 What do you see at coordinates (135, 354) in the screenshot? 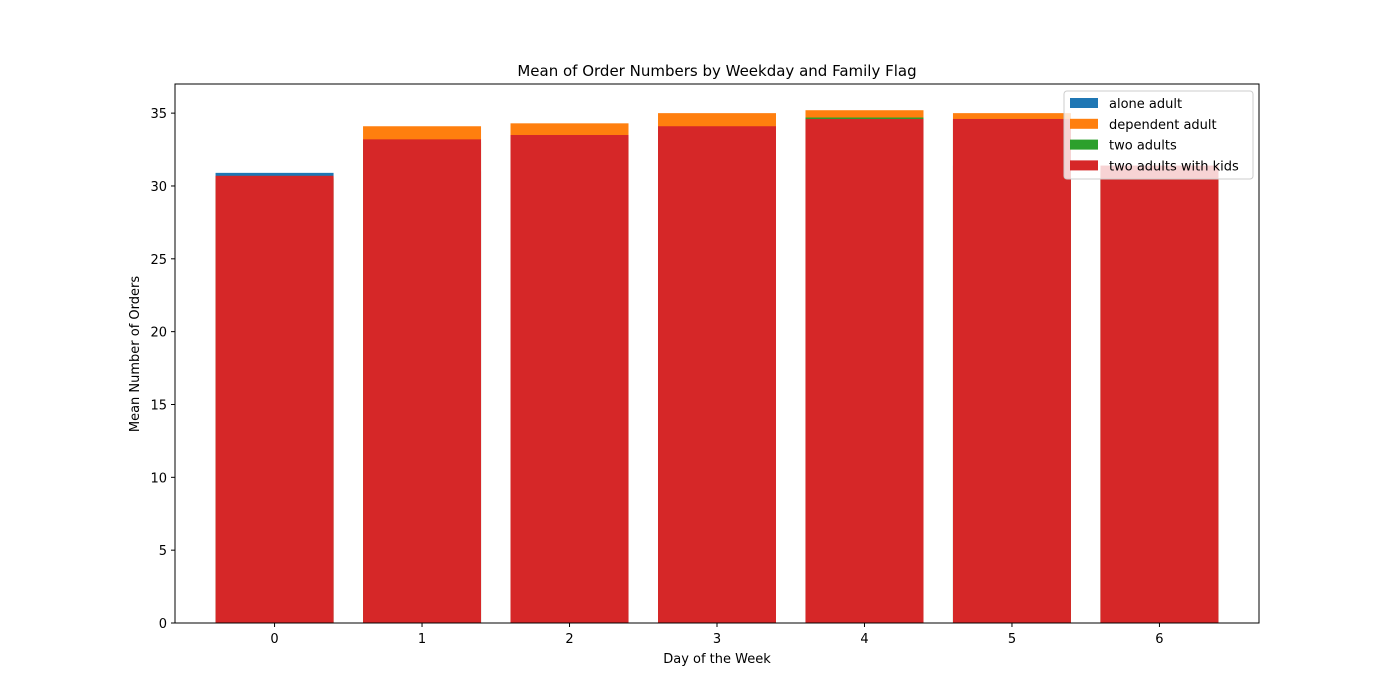
I see `y-axis-title: Mean Number of Orders` at bounding box center [135, 354].